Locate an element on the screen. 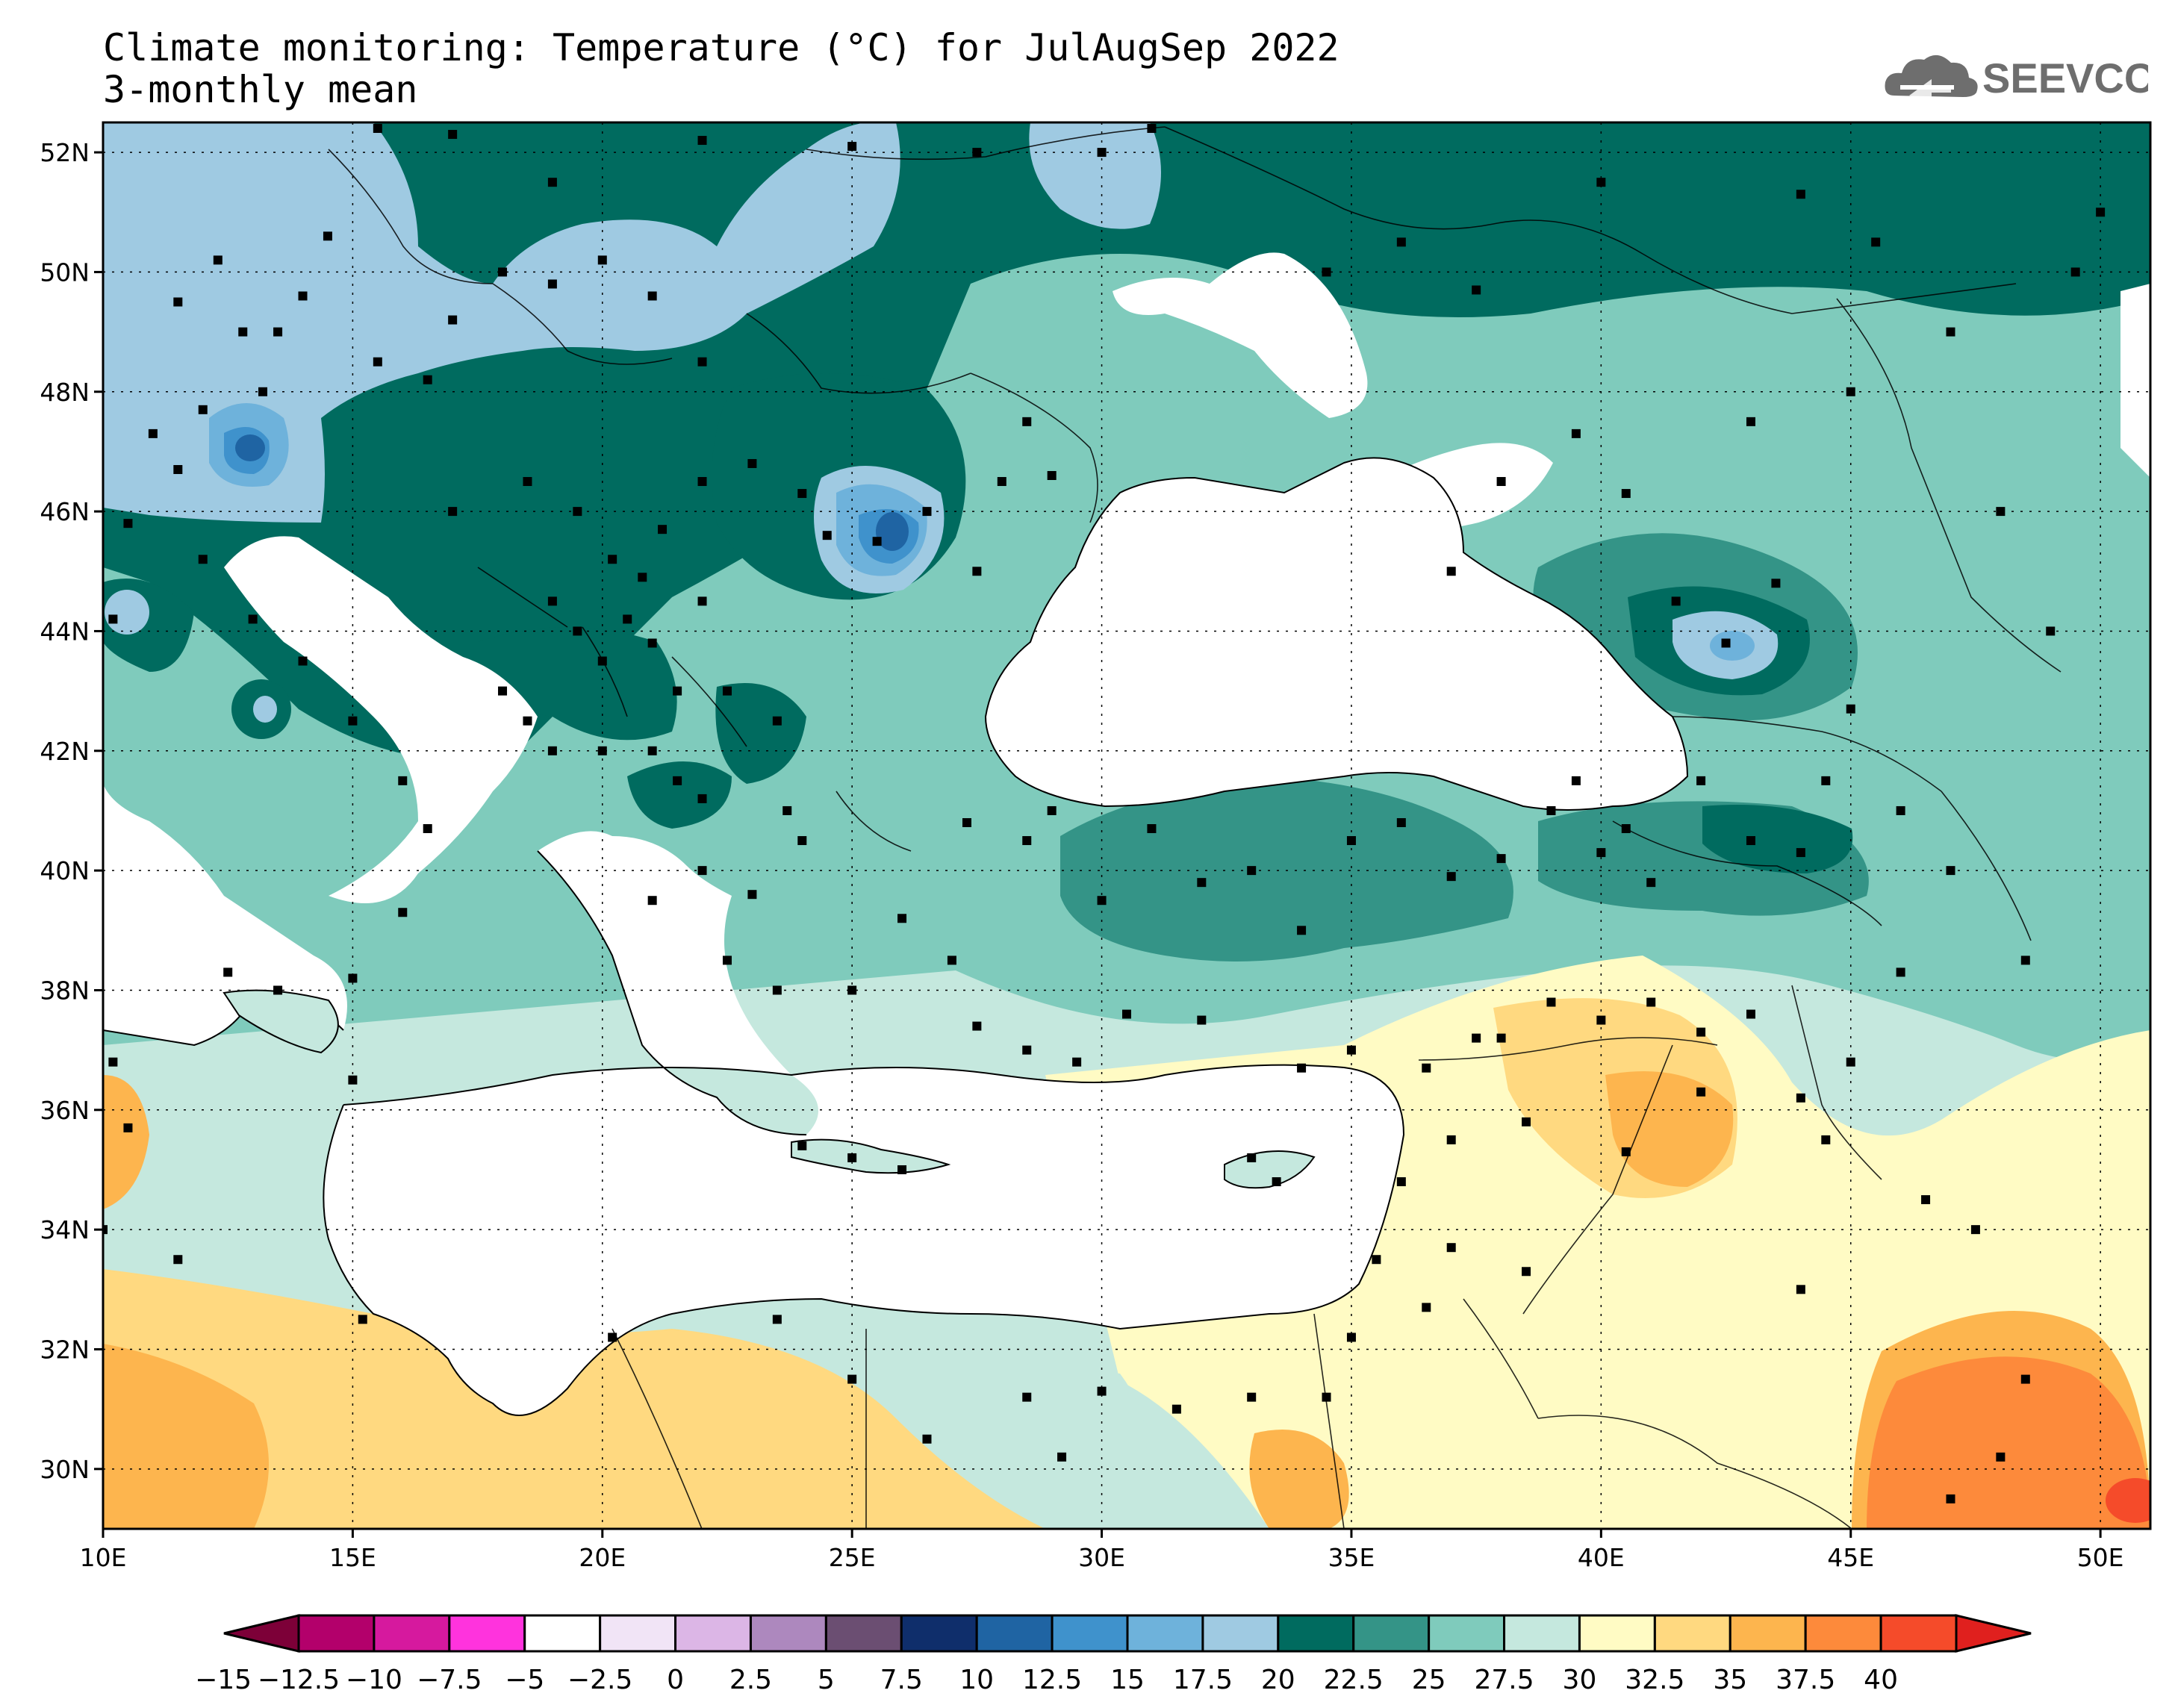  contour-band-32-libya is located at coordinates (186, 1436).